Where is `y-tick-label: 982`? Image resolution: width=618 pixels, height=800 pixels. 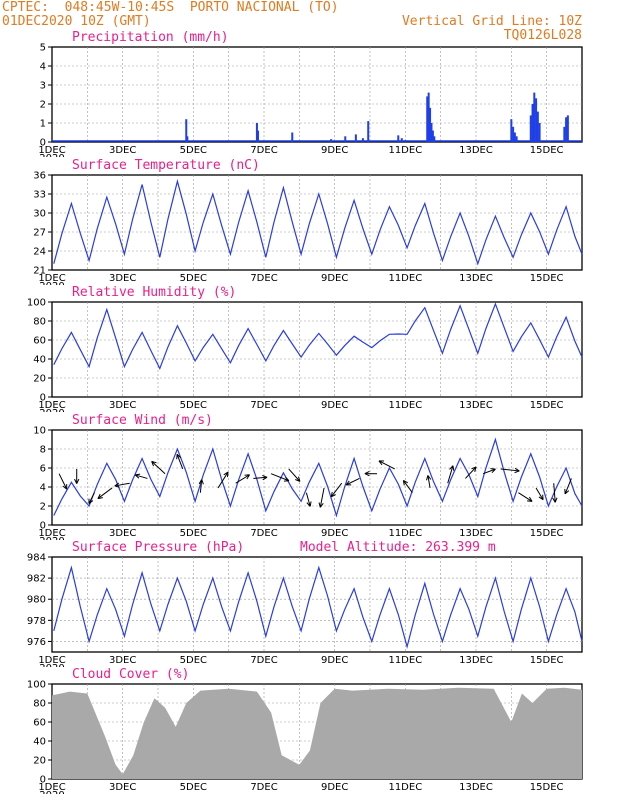 y-tick-label: 982 is located at coordinates (36, 579).